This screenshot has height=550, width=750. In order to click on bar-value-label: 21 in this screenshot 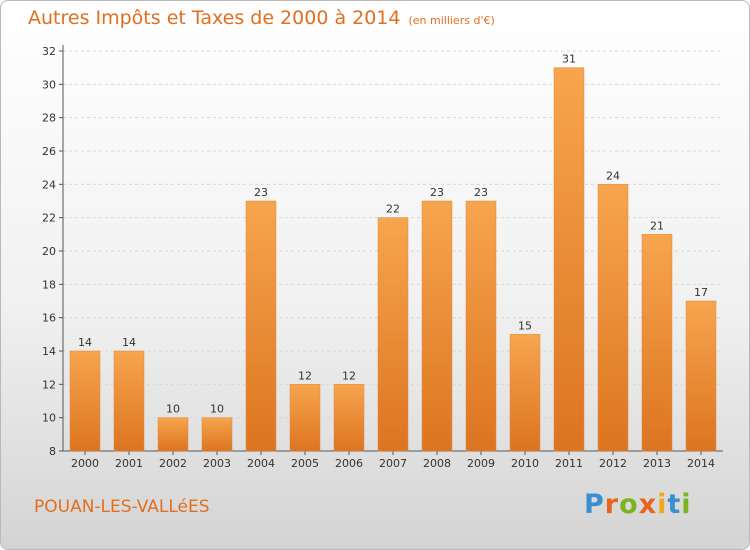, I will do `click(657, 225)`.